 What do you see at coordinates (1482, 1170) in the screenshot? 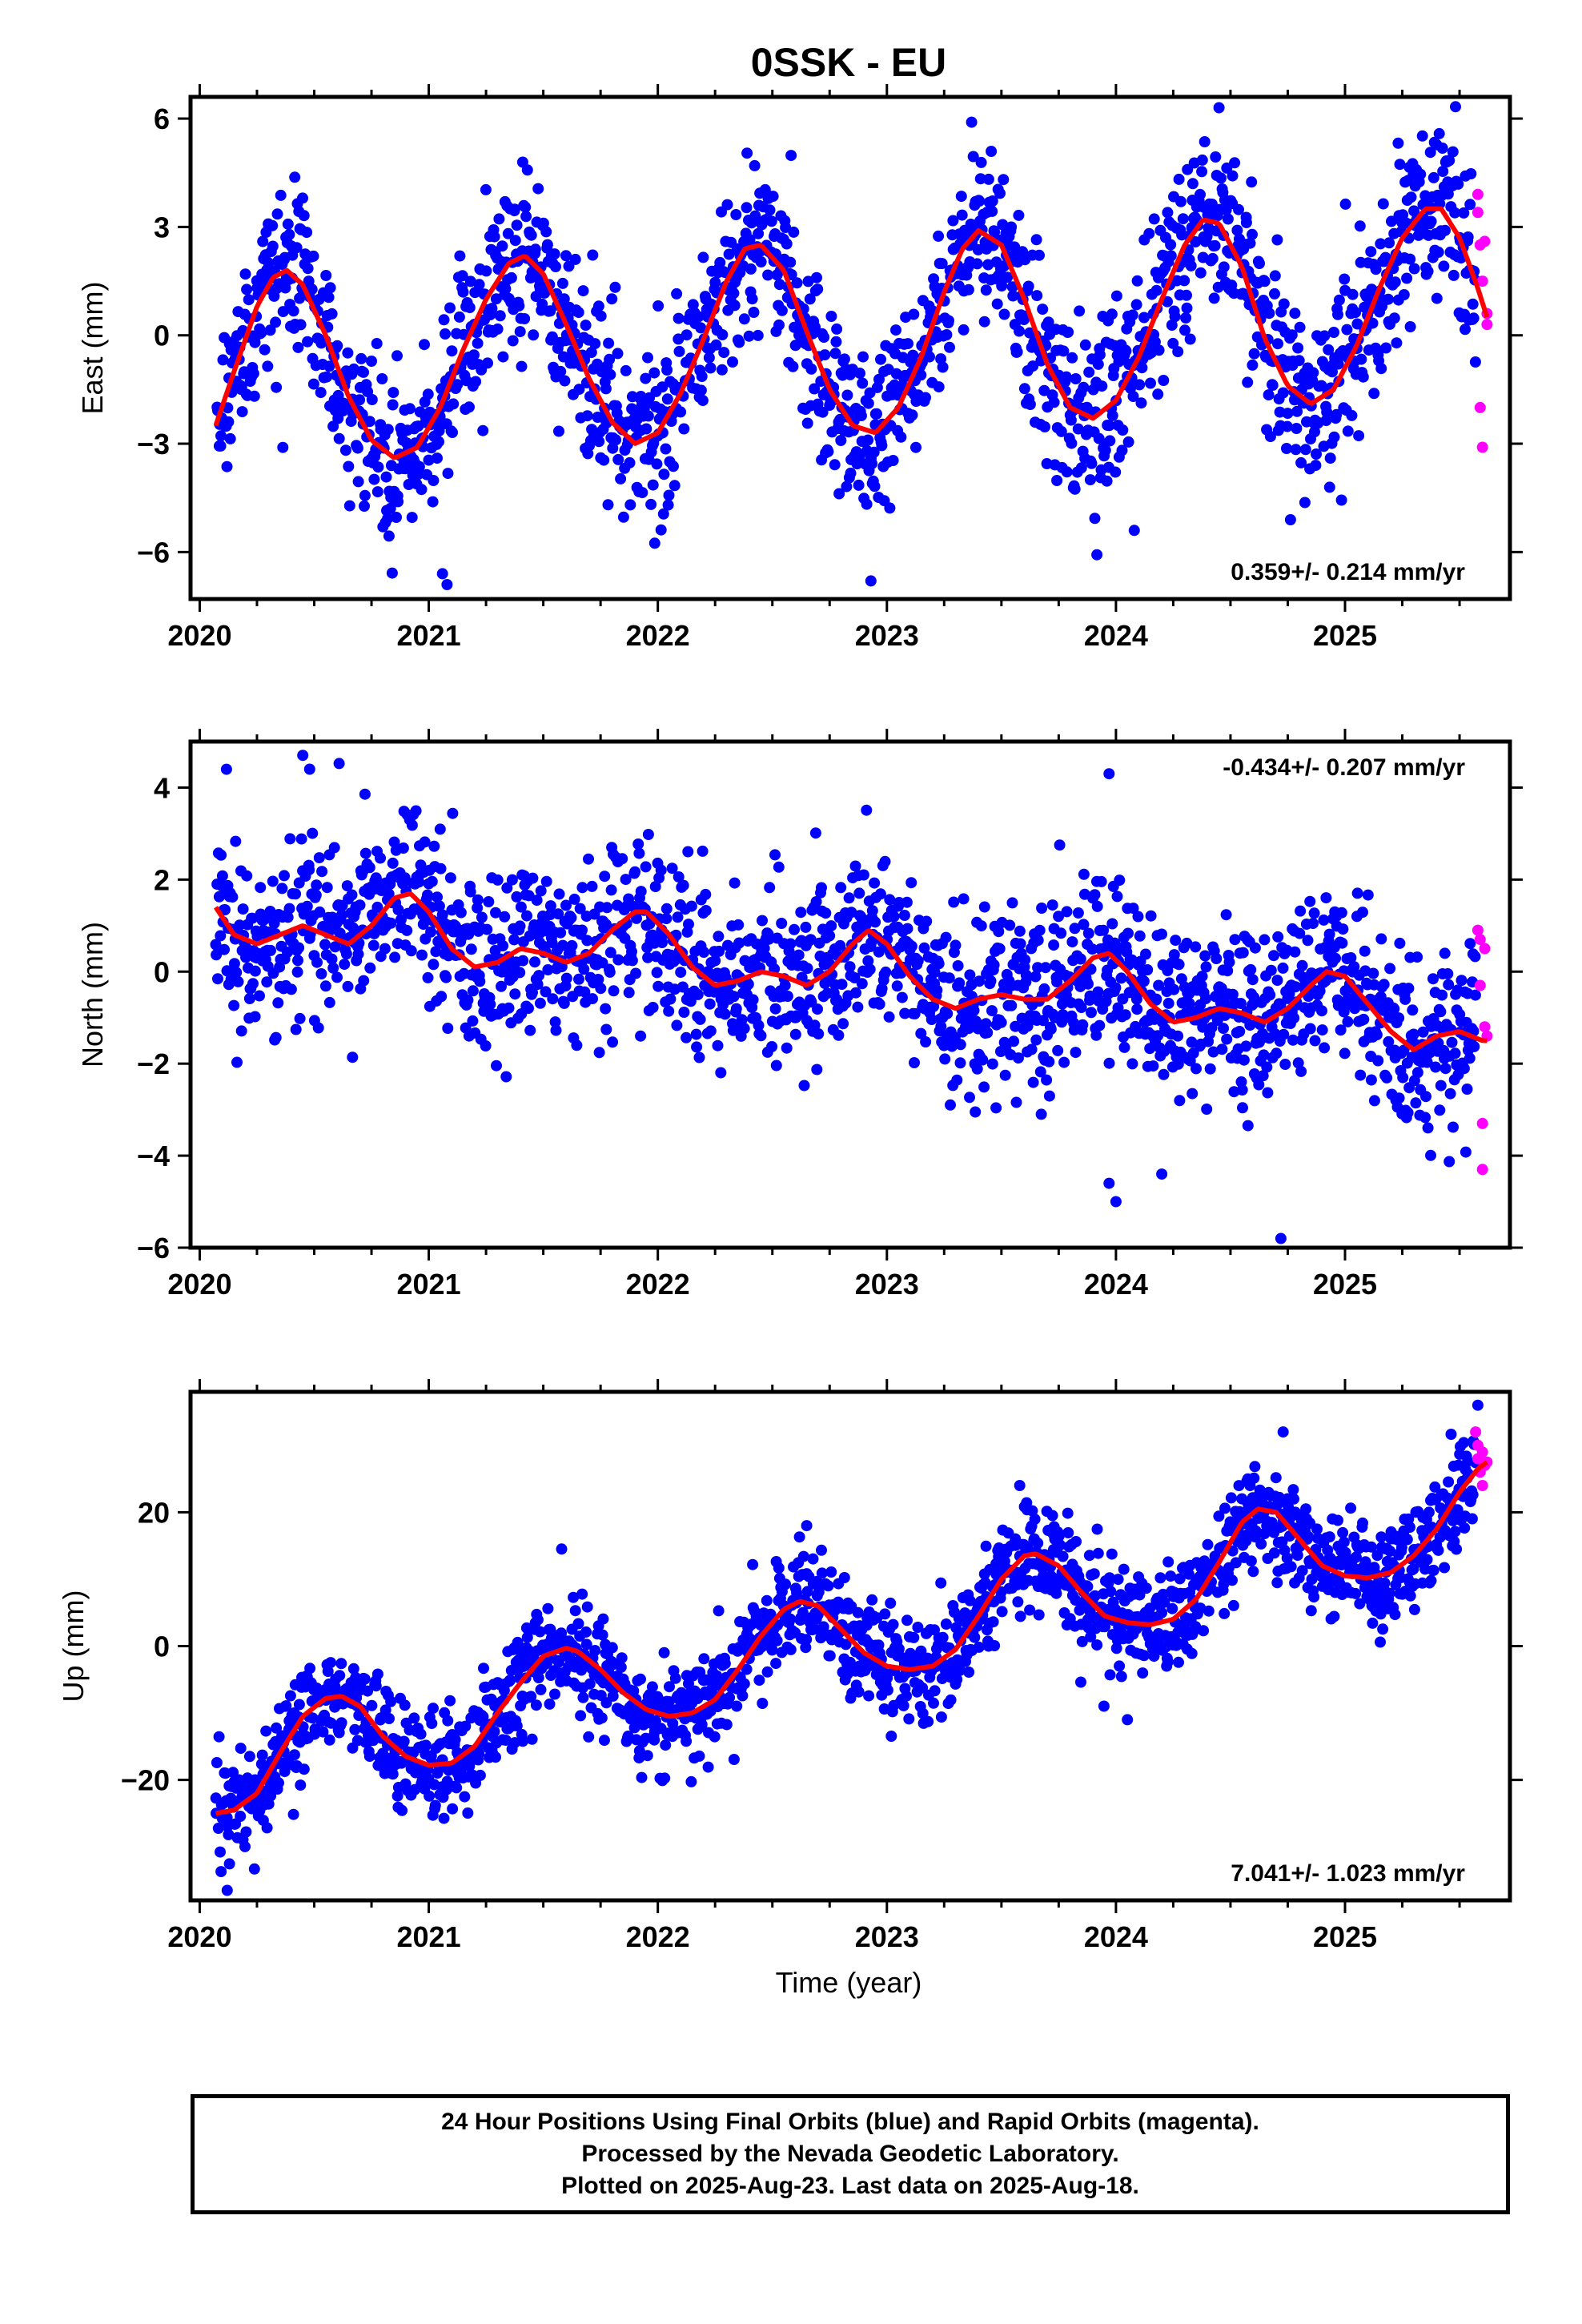
I see `north-rapid-point` at bounding box center [1482, 1170].